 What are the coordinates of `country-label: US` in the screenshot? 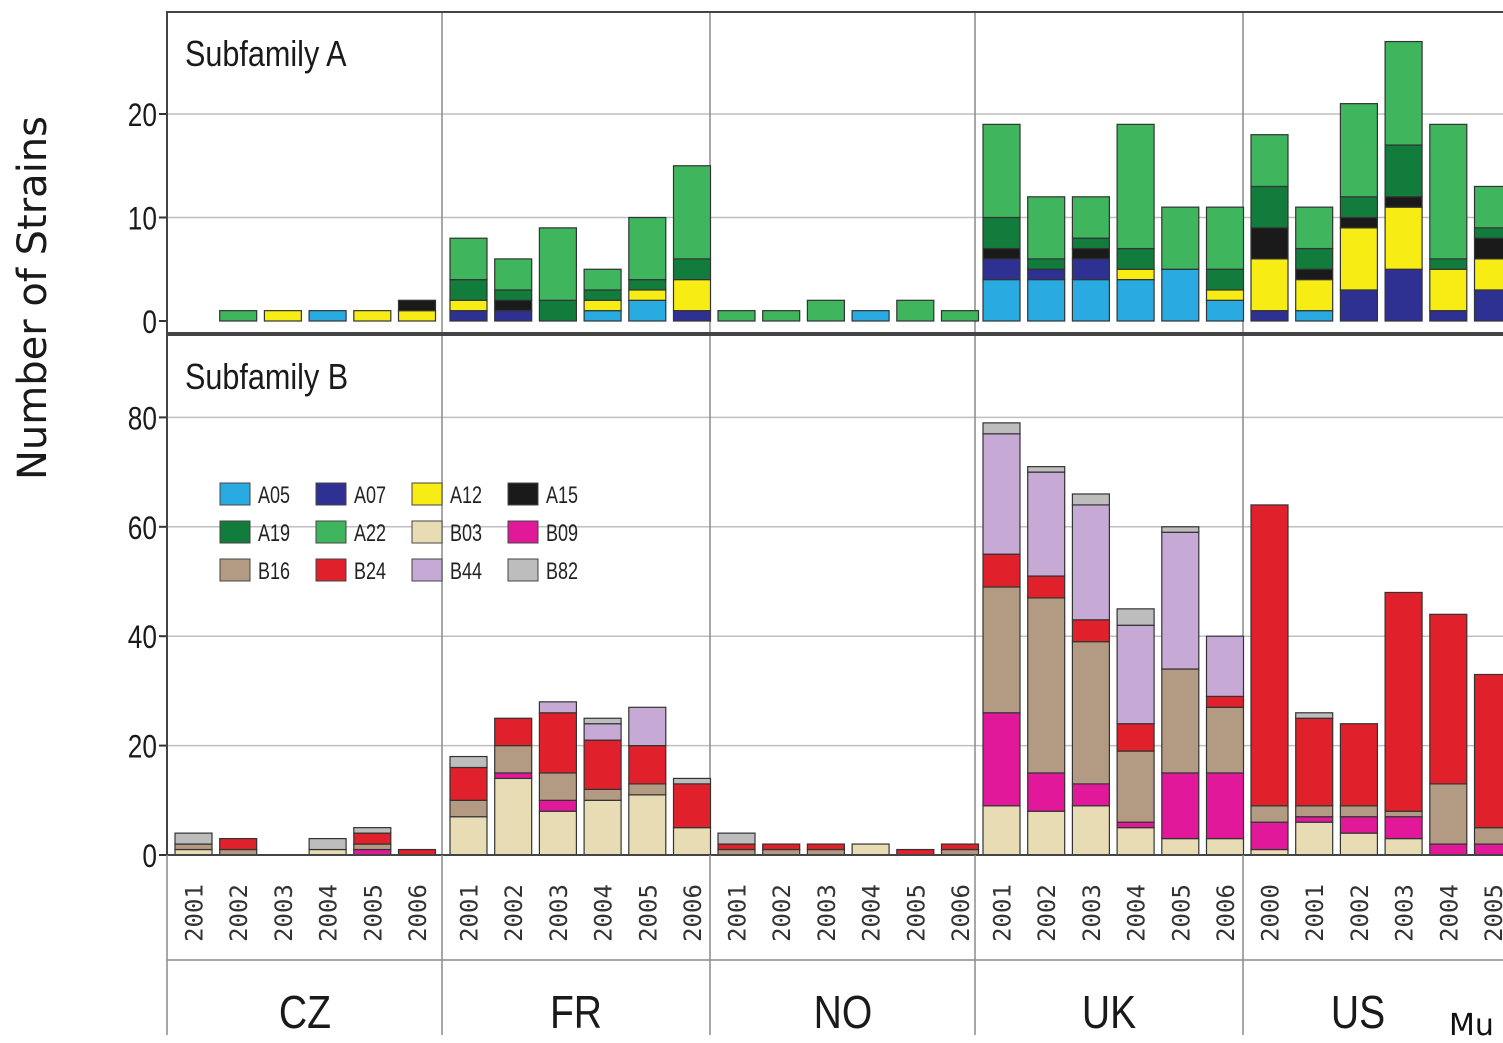 It's located at (1358, 1011).